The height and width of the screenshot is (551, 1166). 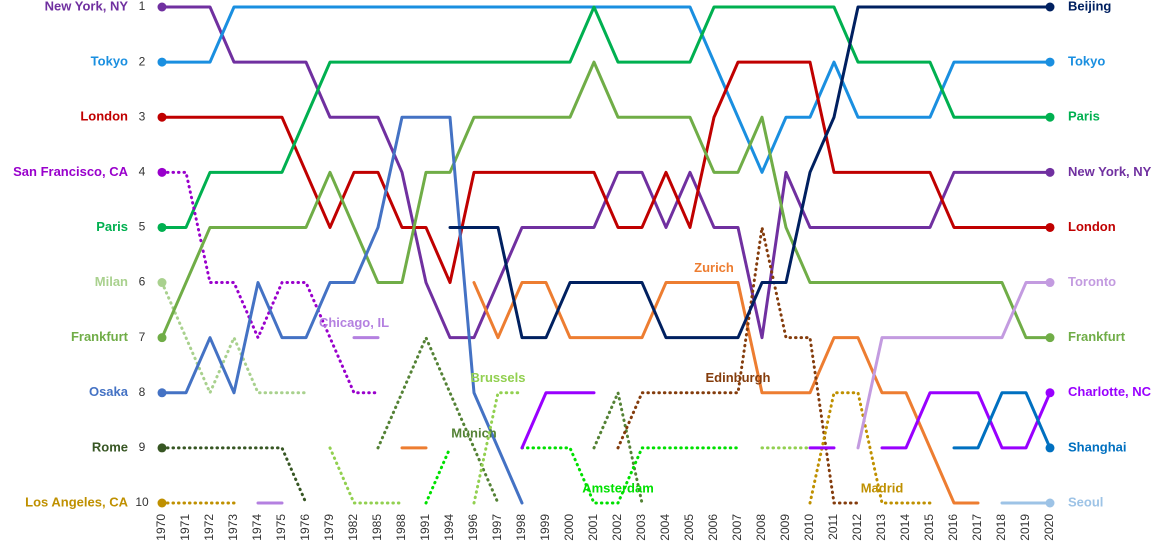 What do you see at coordinates (473, 527) in the screenshot?
I see `x-tick-label: 1996` at bounding box center [473, 527].